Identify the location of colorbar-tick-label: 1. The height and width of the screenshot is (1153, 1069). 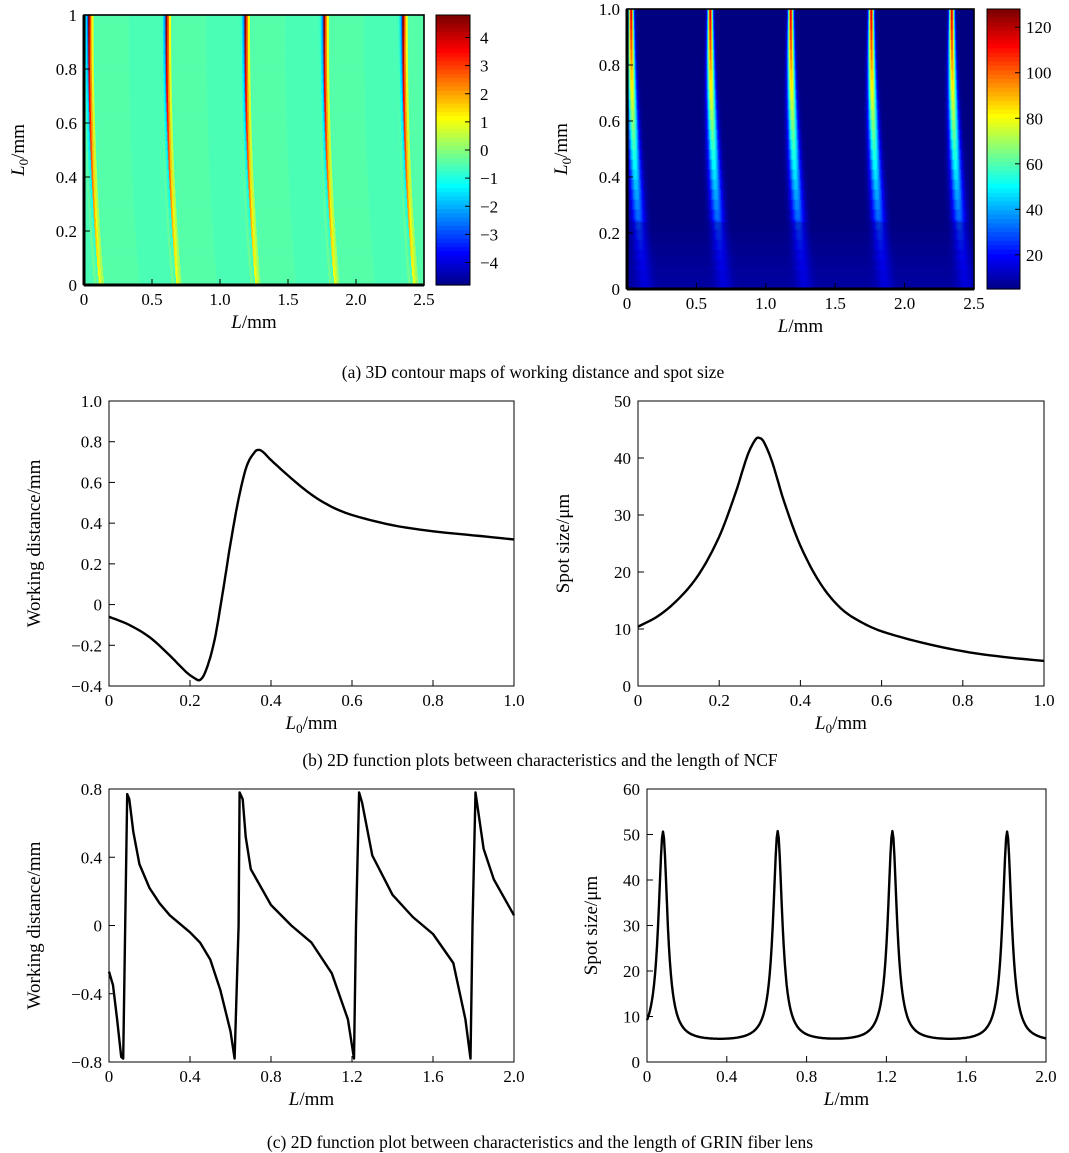
(484, 122).